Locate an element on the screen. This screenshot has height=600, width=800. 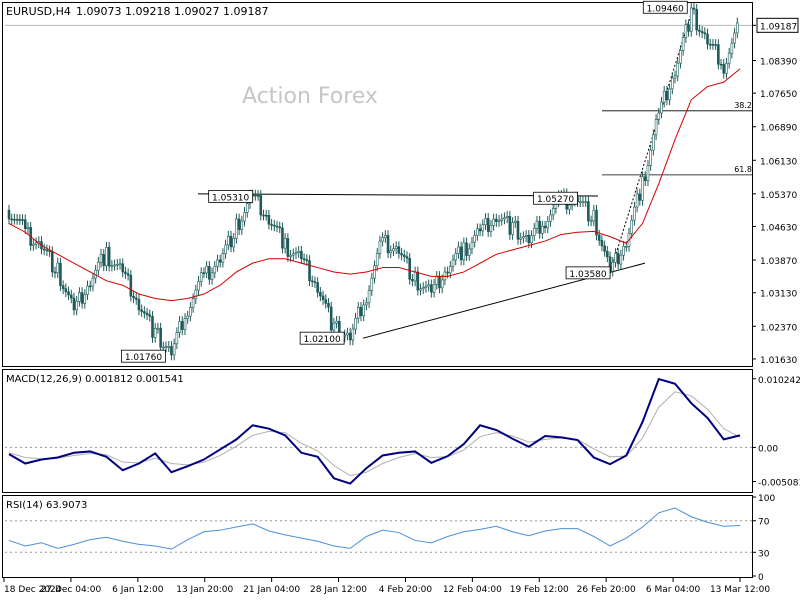
price-tick-label: 1.02370 is located at coordinates (778, 328).